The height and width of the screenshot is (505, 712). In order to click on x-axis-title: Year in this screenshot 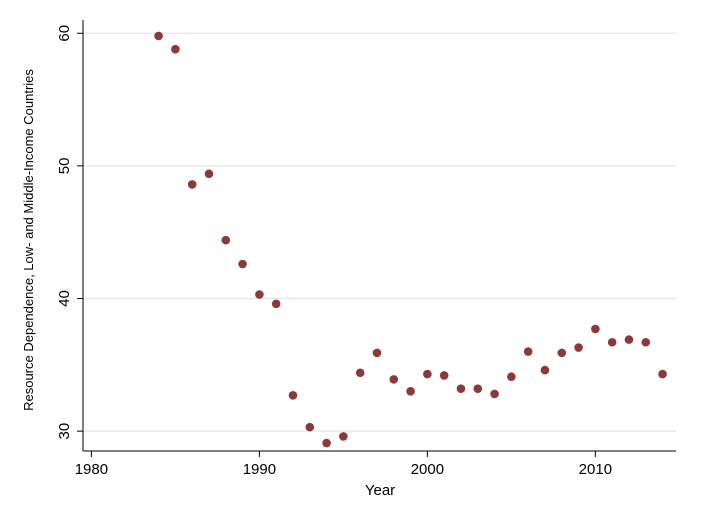, I will do `click(380, 490)`.